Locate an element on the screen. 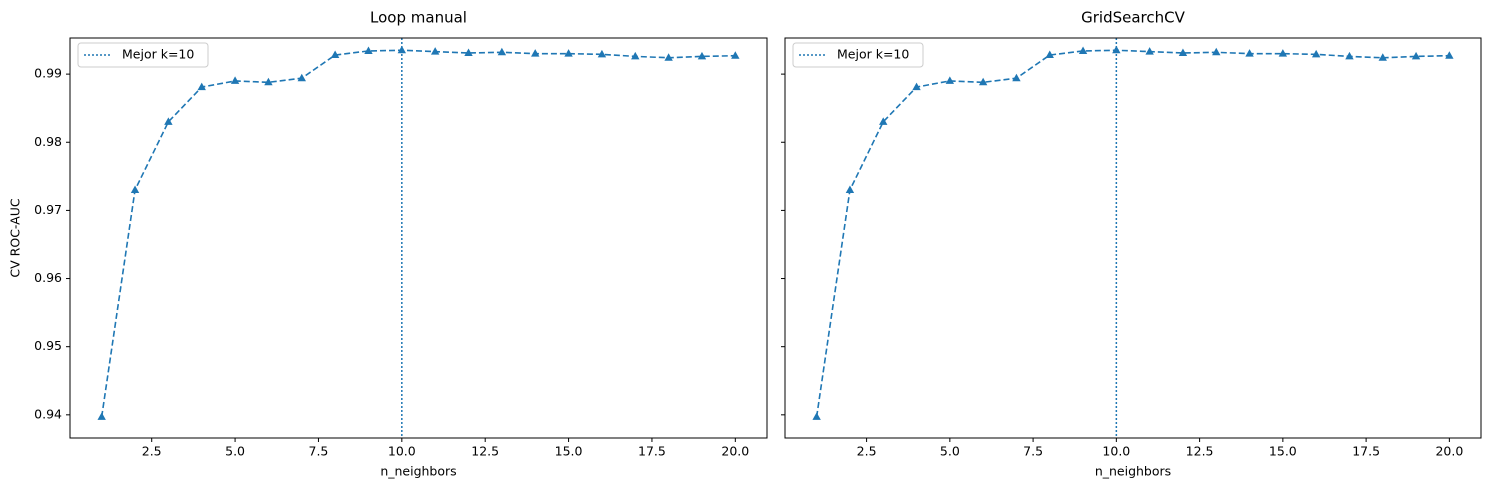  y-tick-label: 0.94 is located at coordinates (48, 413).